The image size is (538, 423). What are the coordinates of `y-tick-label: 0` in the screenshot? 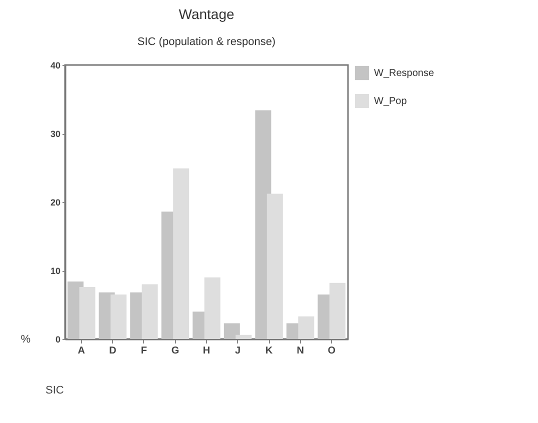 It's located at (57, 339).